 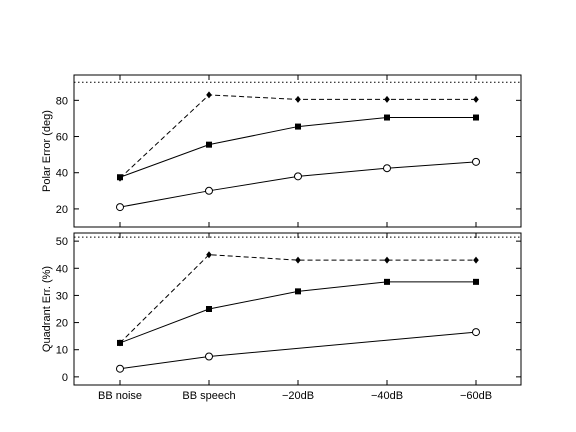 I want to click on panel-2-ytick-label: 50, so click(x=62, y=242).